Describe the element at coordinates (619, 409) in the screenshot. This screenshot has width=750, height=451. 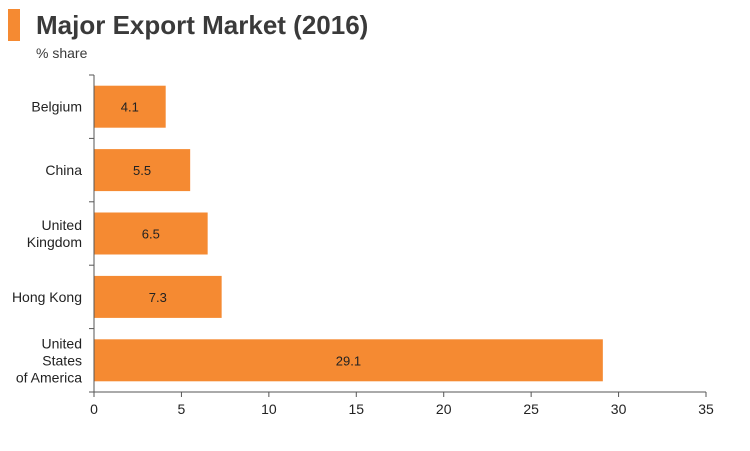
I see `x-tick-label: 30` at that location.